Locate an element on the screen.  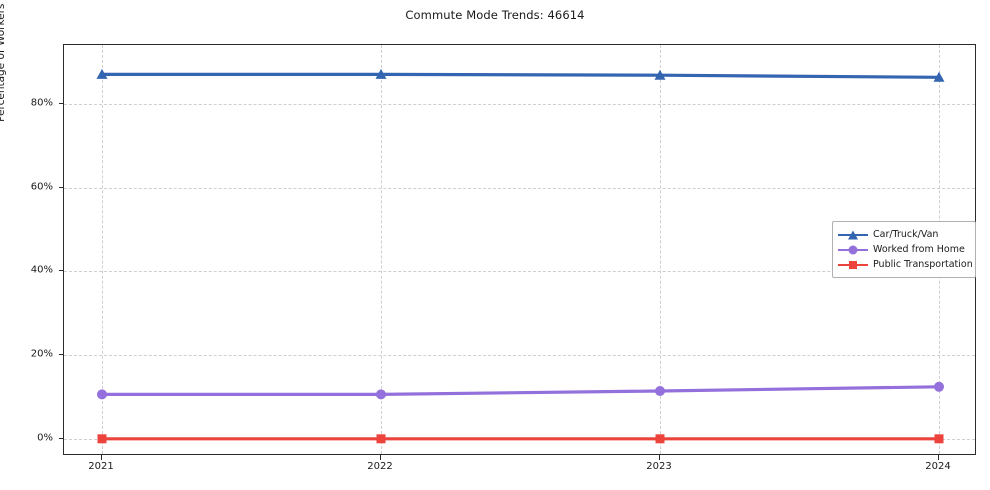
legend-label: Worked from Home is located at coordinates (919, 249).